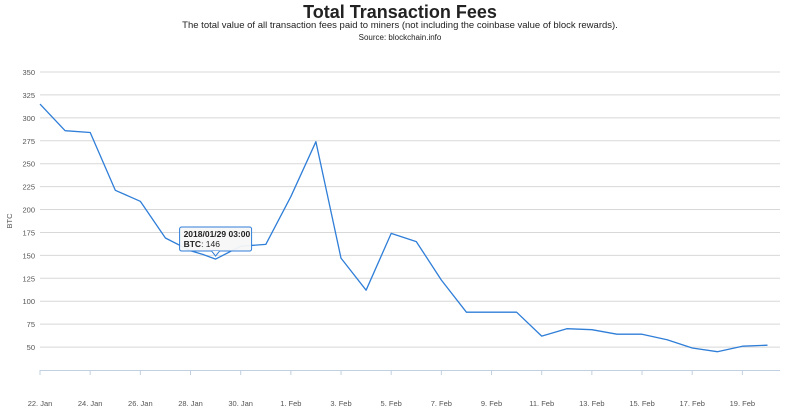 This screenshot has width=800, height=410. What do you see at coordinates (400, 37) in the screenshot?
I see `chart-source: Source: blockchain.info` at bounding box center [400, 37].